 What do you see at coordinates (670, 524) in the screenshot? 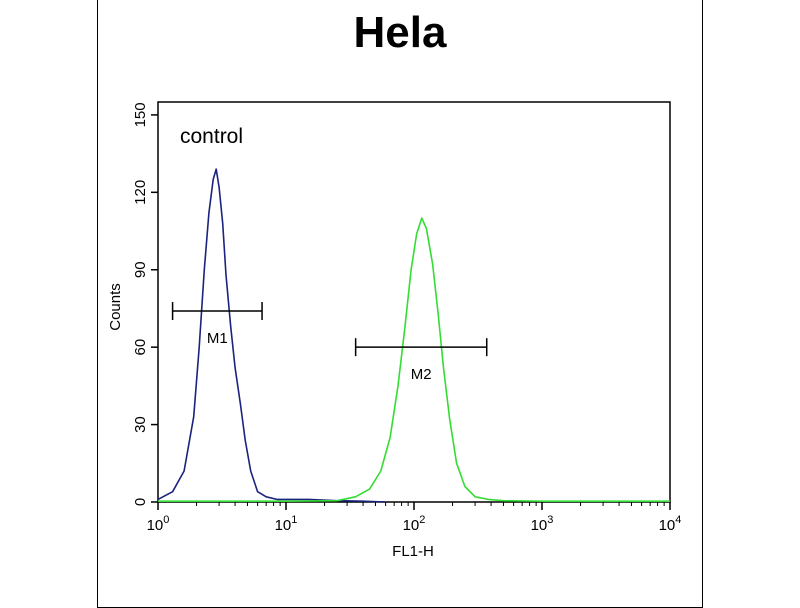
I see `x-tick-label: 10⁴` at bounding box center [670, 524].